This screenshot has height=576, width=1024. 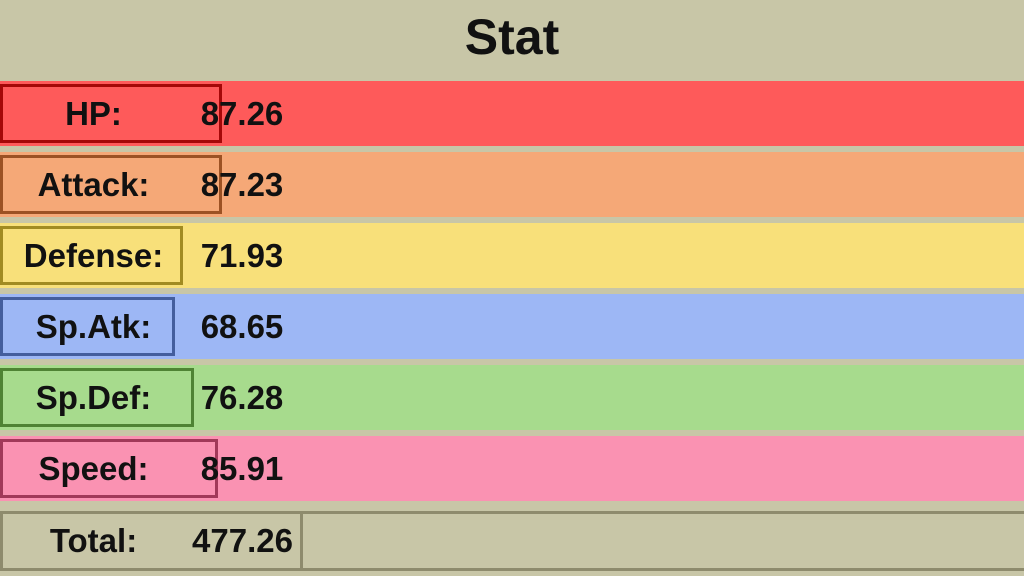 I want to click on stat-label-attack: Attack:, so click(x=93, y=184).